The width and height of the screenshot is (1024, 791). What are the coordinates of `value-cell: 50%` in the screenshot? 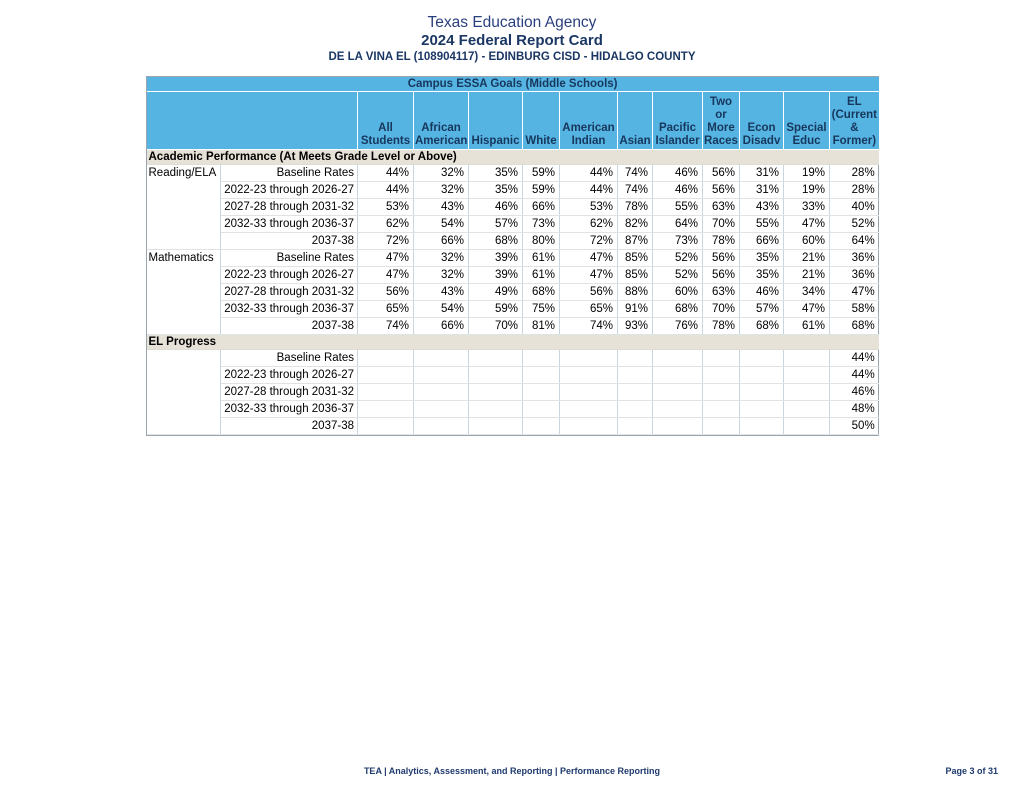 It's located at (853, 426).